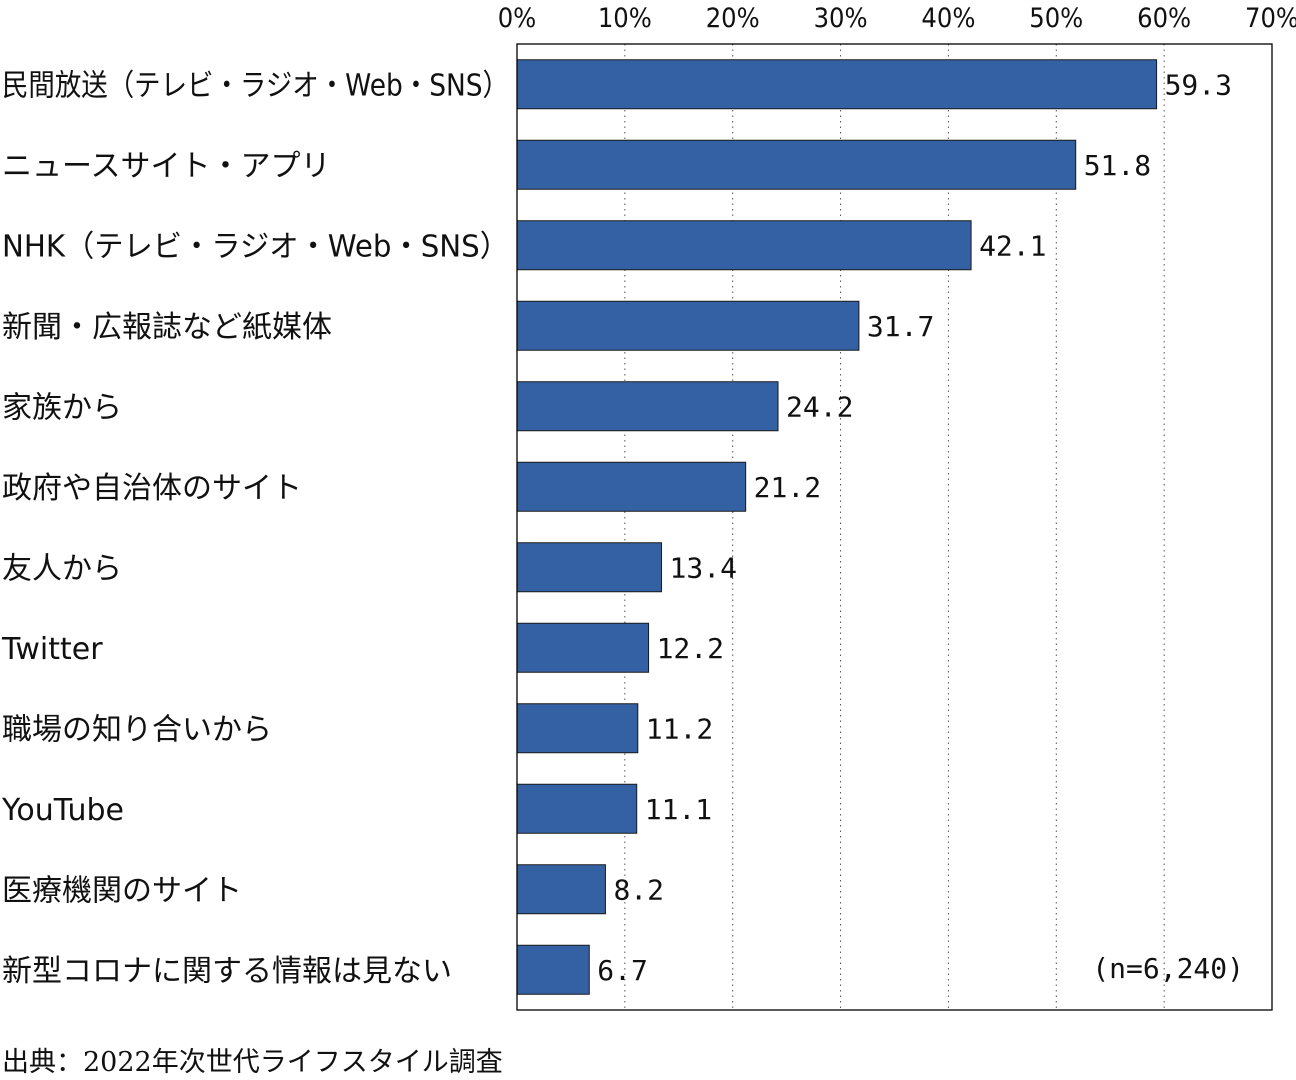 This screenshot has width=1296, height=1080. Describe the element at coordinates (1198, 84) in the screenshot. I see `data-label: 59.3` at that location.